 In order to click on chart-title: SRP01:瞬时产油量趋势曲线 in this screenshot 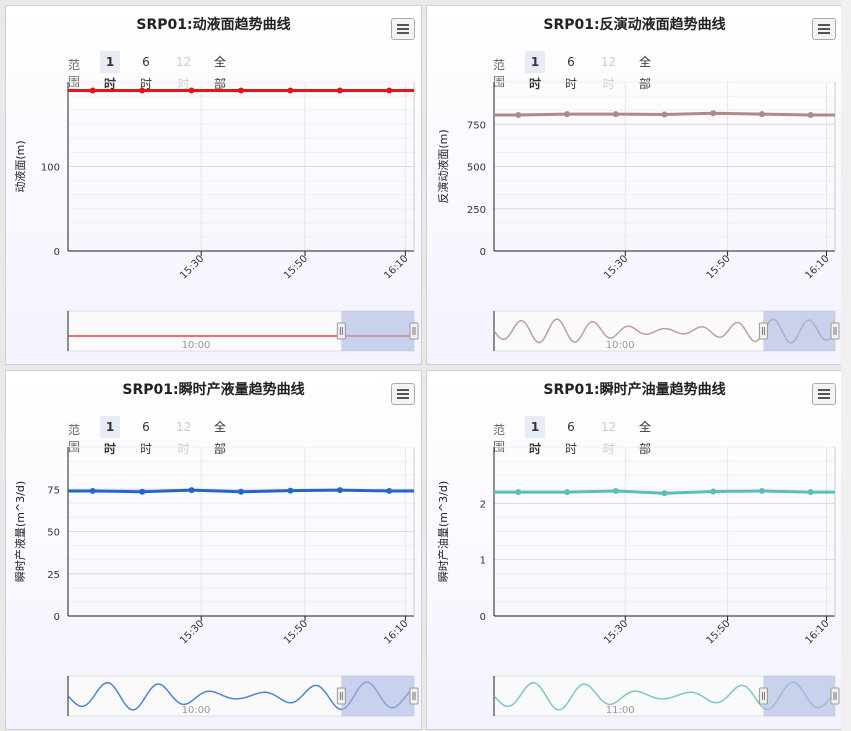, I will do `click(634, 390)`.